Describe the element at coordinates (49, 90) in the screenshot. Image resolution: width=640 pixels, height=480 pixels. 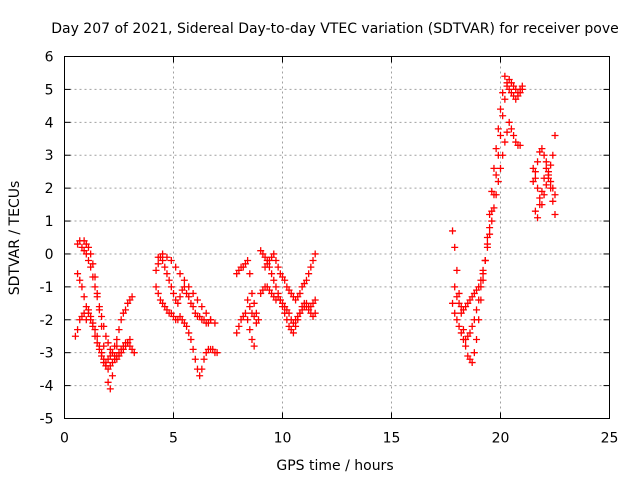
I see `y-tick-label: 5` at that location.